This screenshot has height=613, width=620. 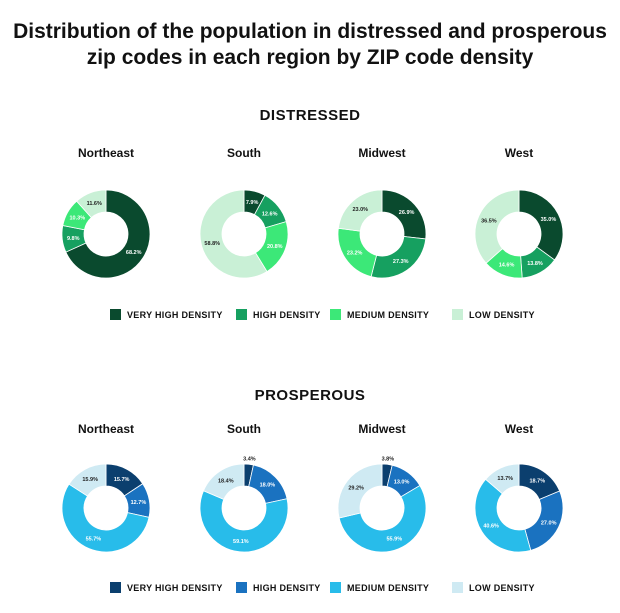 I want to click on prosperous-south-slice-label-1: 3.4%, so click(x=249, y=459).